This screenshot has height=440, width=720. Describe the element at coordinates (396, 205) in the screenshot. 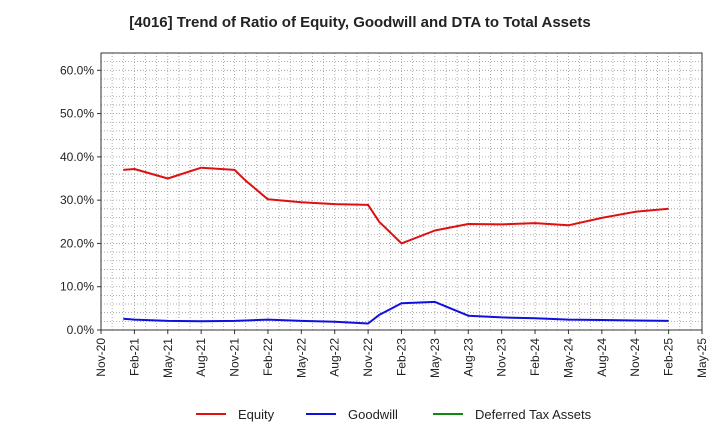

I see `series-line-equity` at that location.